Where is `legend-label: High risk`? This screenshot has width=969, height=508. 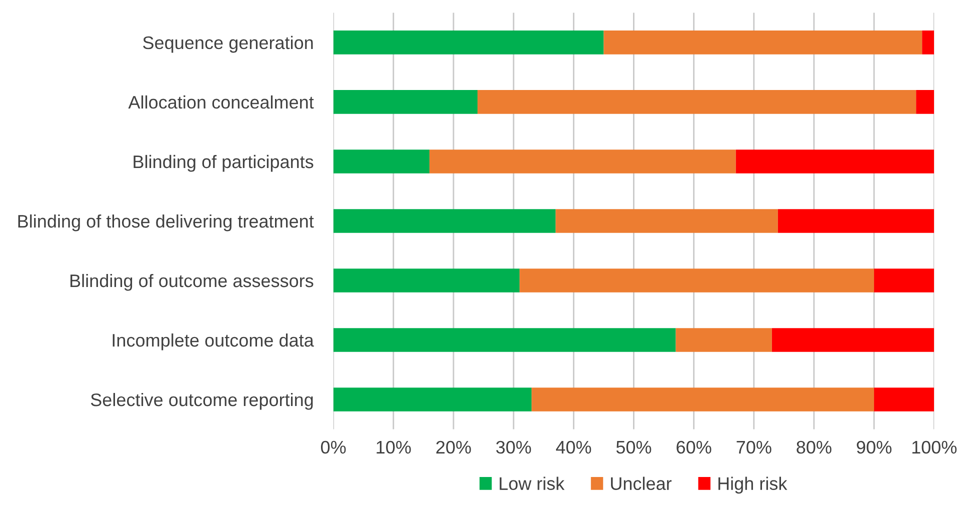 legend-label: High risk is located at coordinates (753, 485).